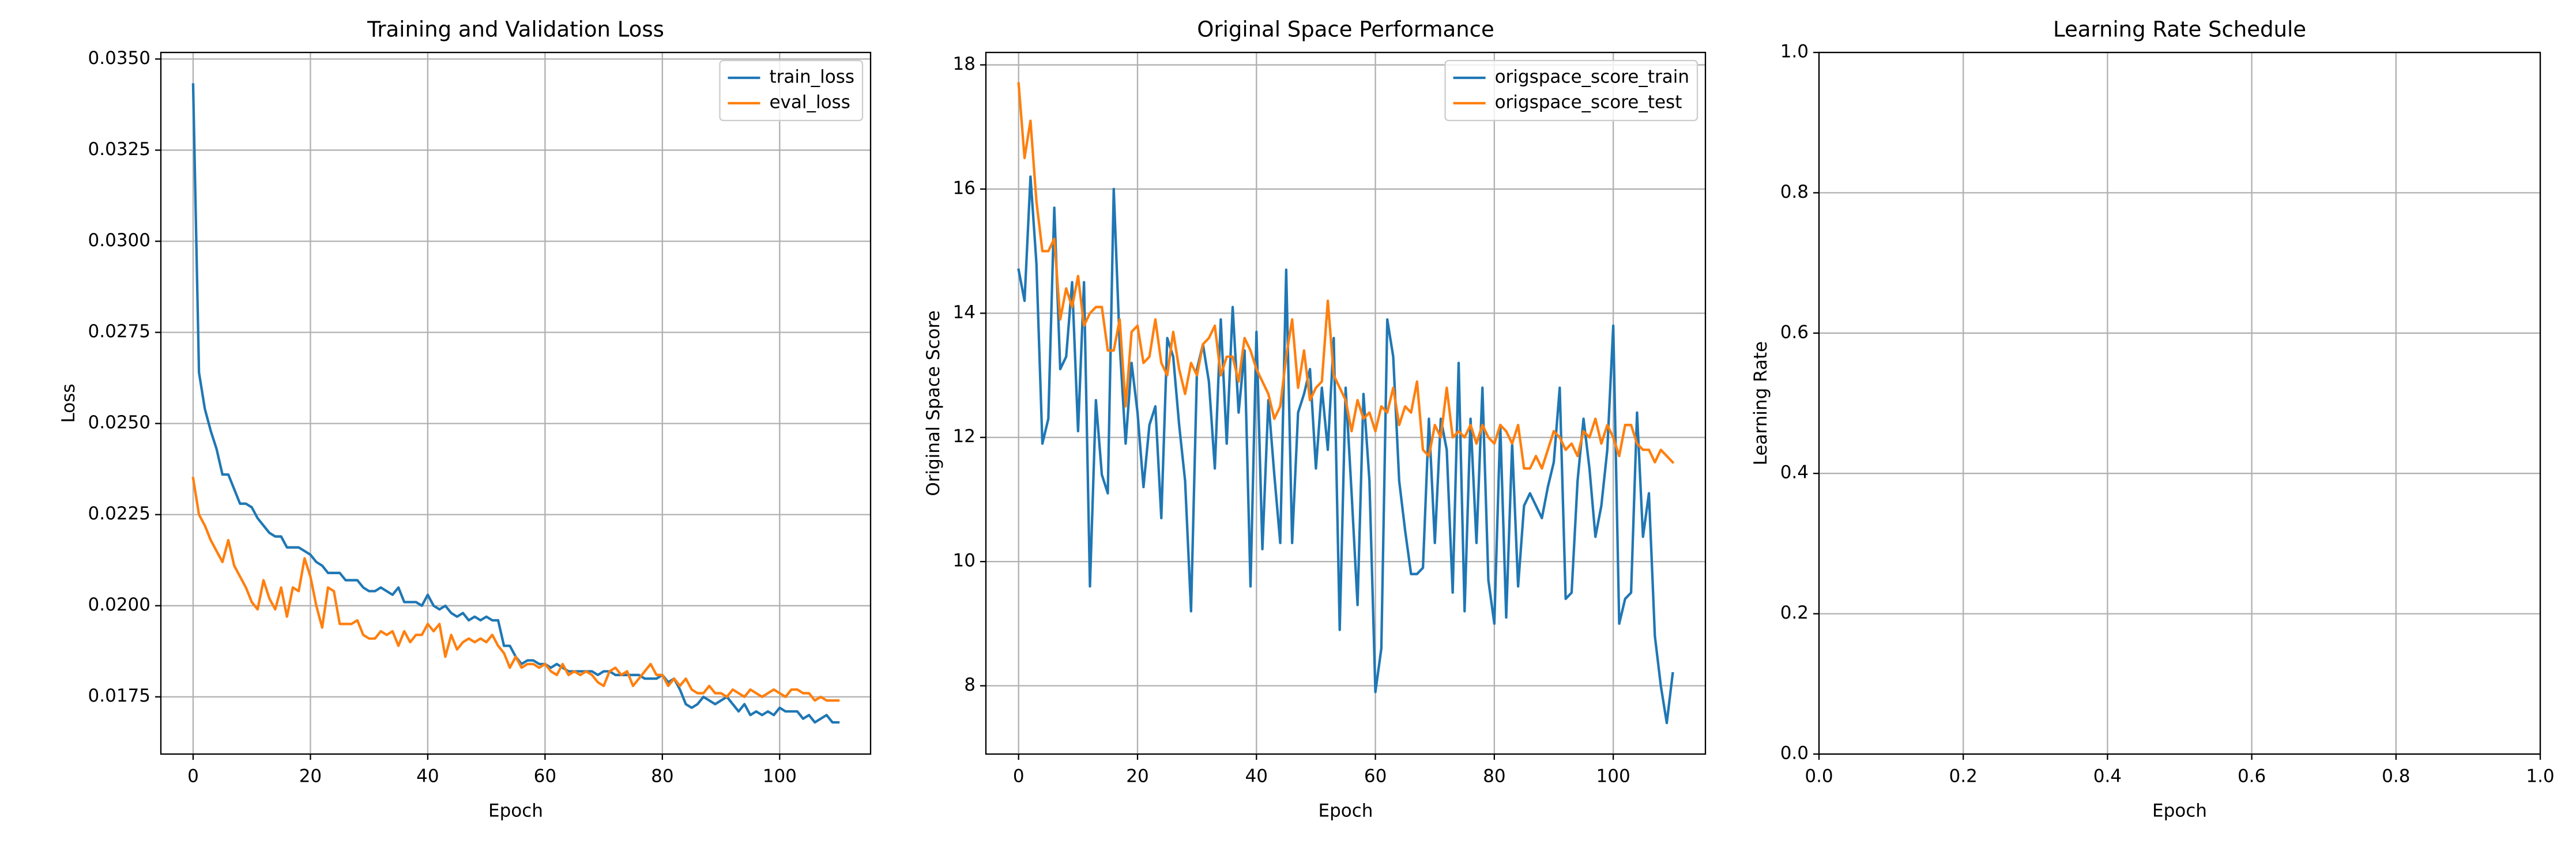 The height and width of the screenshot is (844, 2576). I want to click on y-tick-label: 0.8, so click(1794, 192).